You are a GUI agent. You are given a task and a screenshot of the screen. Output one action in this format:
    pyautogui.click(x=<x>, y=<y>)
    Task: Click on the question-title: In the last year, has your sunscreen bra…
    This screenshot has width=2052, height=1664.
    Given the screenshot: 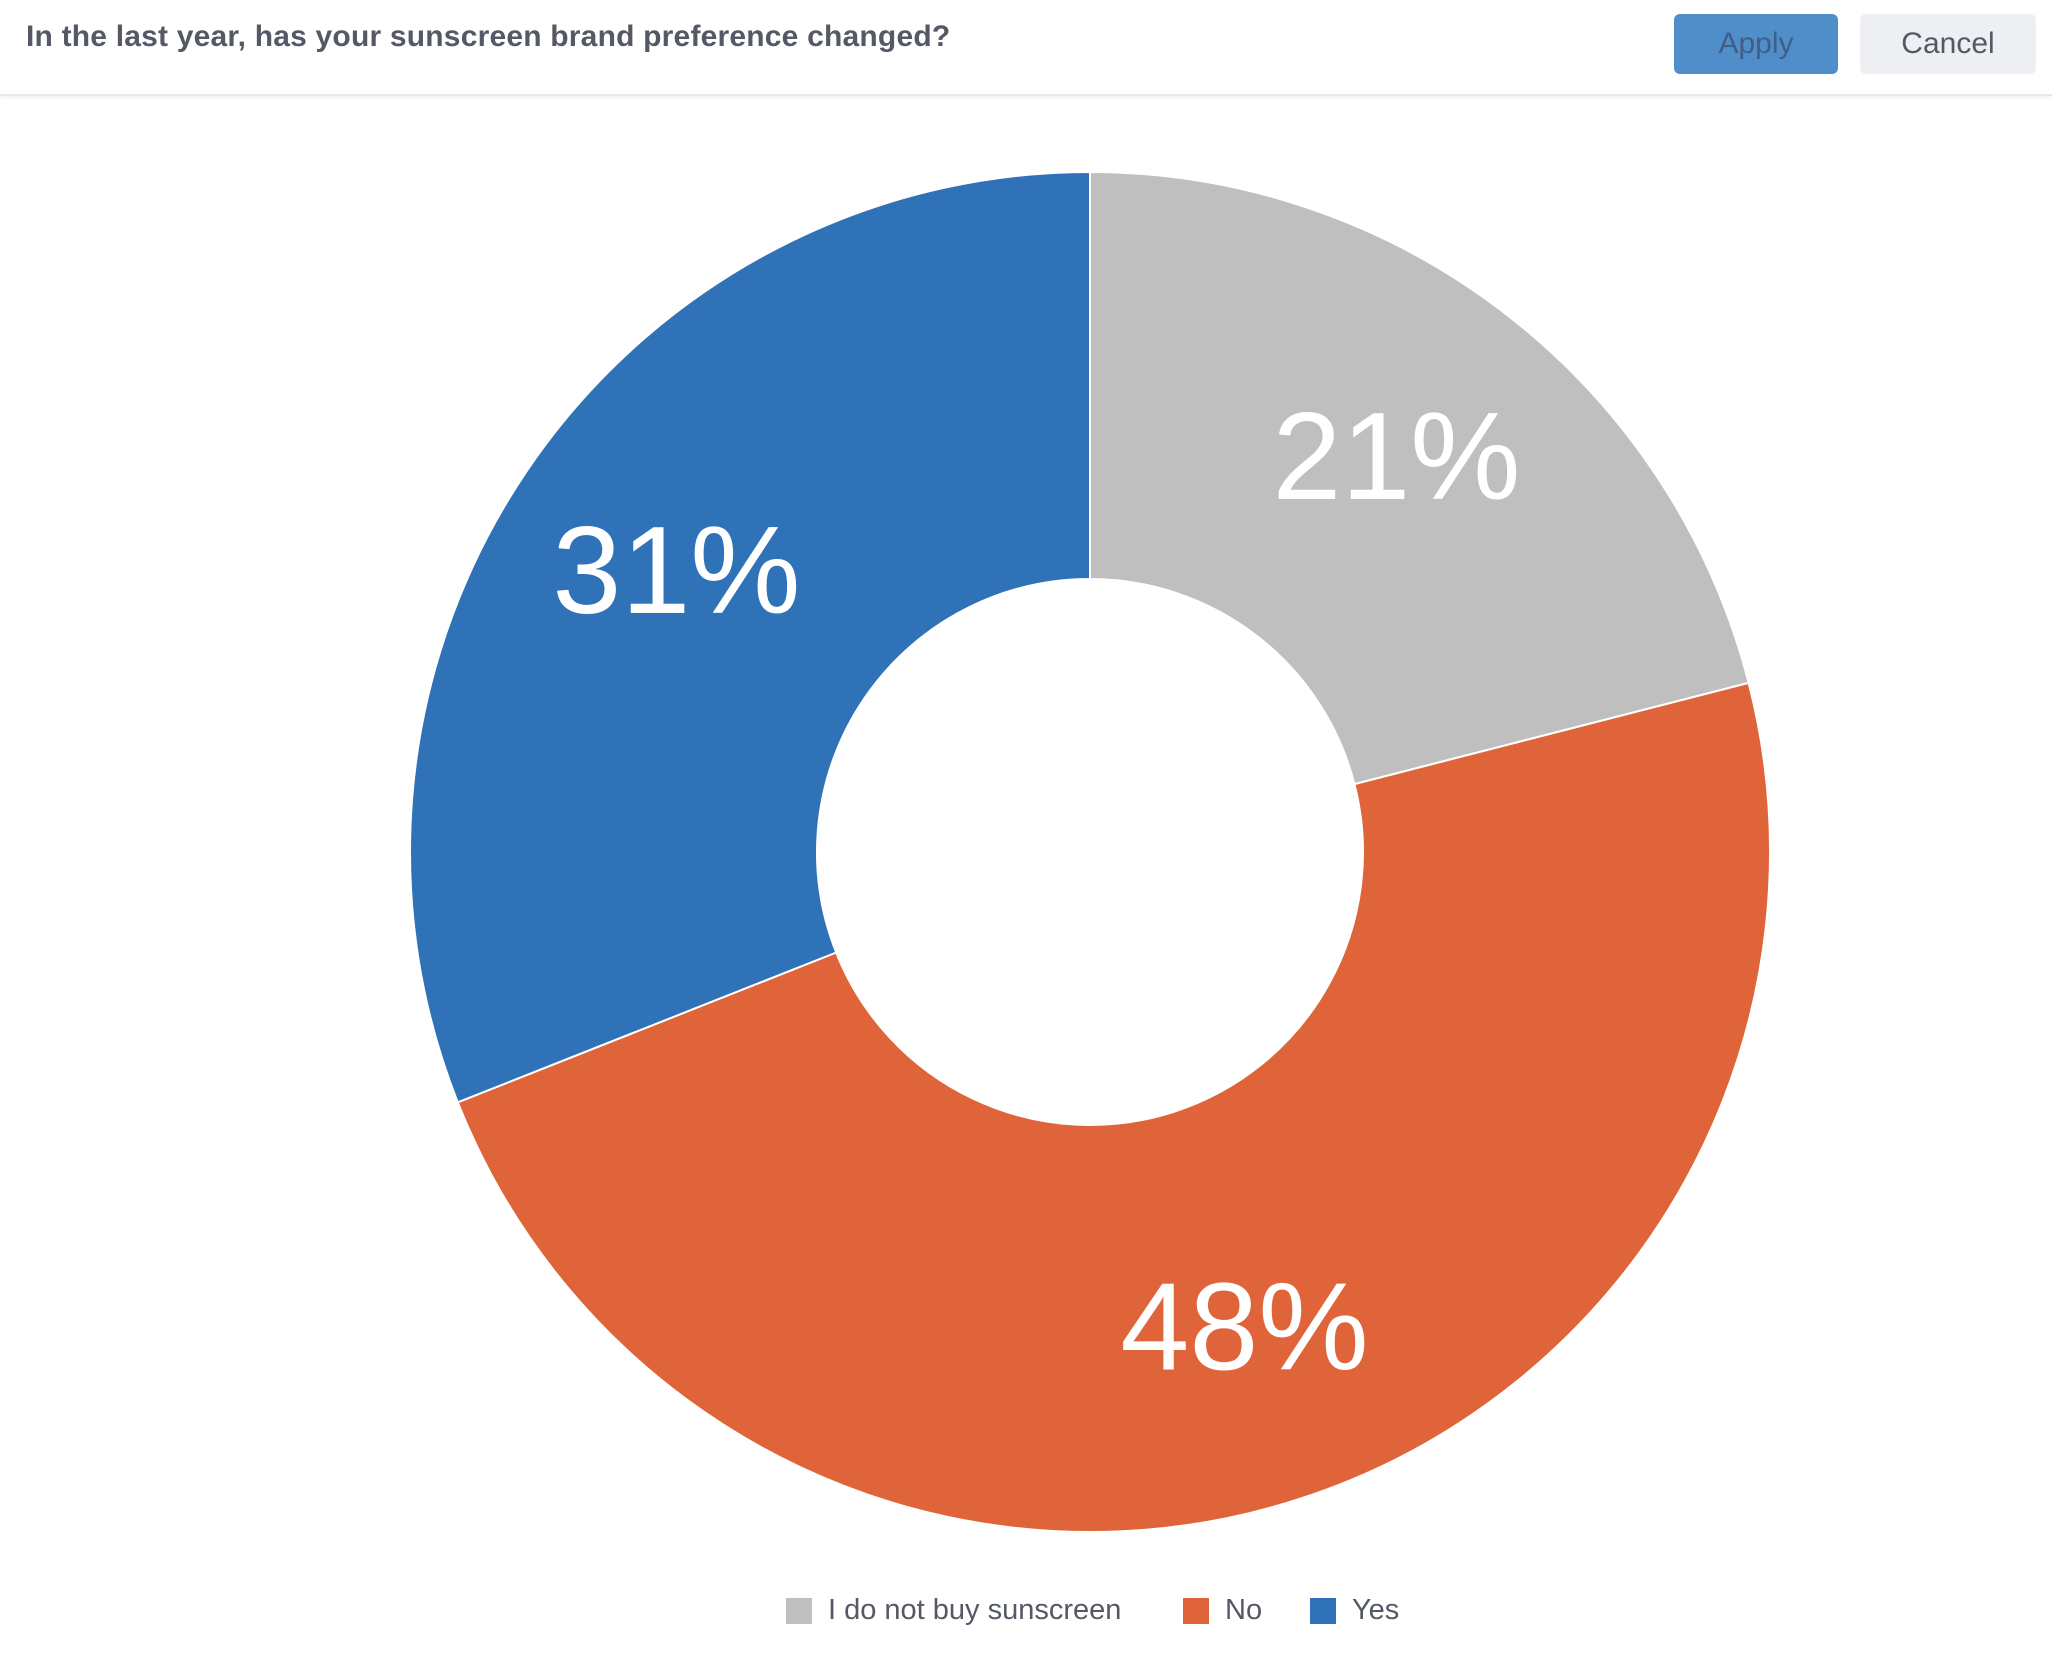 What is the action you would take?
    pyautogui.click(x=488, y=36)
    